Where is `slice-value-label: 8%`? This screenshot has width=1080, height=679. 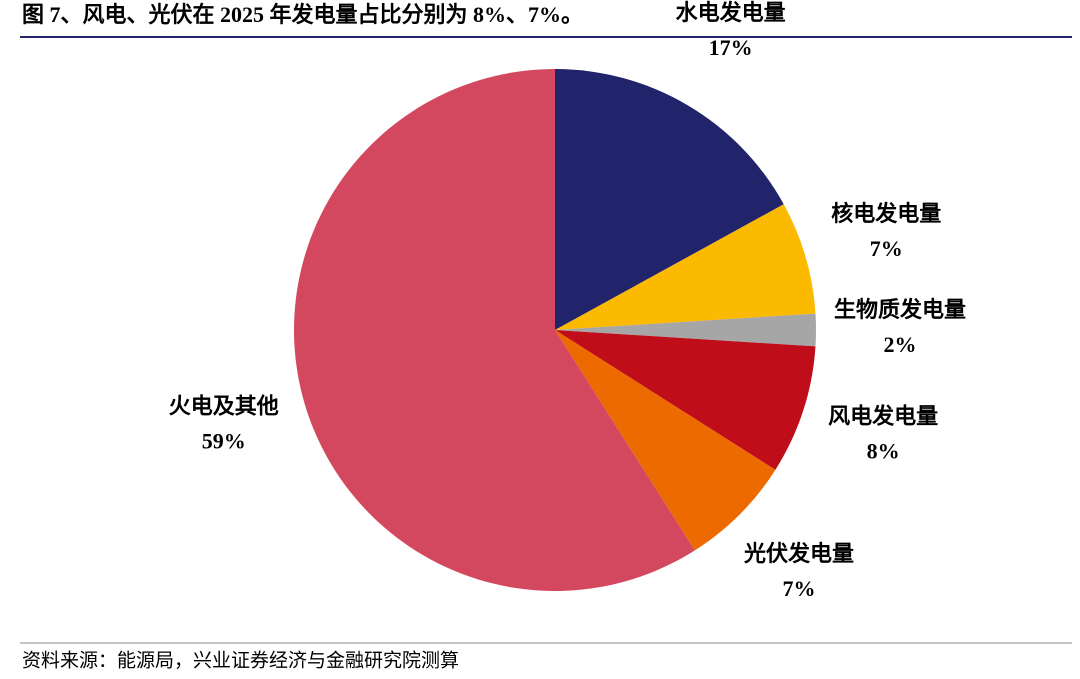 slice-value-label: 8% is located at coordinates (883, 451).